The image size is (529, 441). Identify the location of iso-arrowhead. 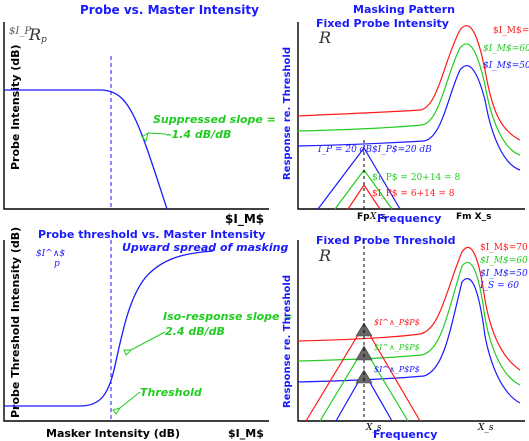
(128, 352).